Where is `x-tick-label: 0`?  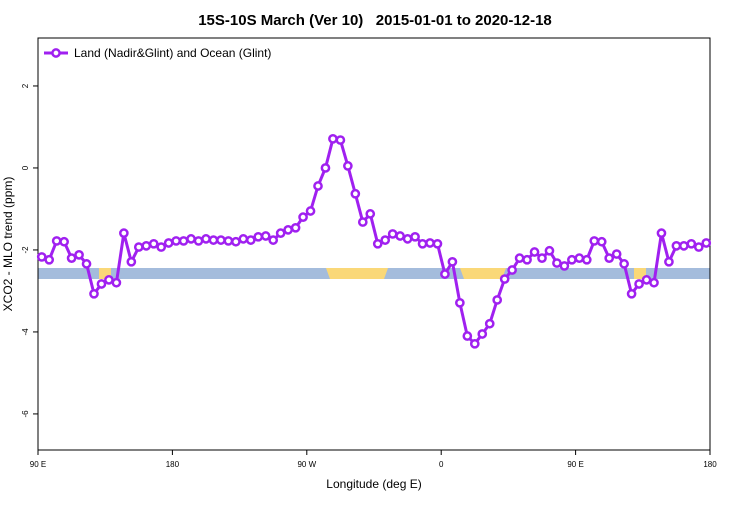
x-tick-label: 0 is located at coordinates (441, 464).